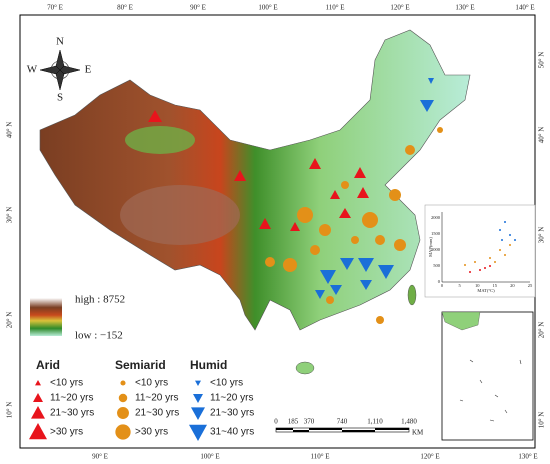  Describe the element at coordinates (437, 265) in the screenshot. I see `inset-y-tick: 500` at that location.